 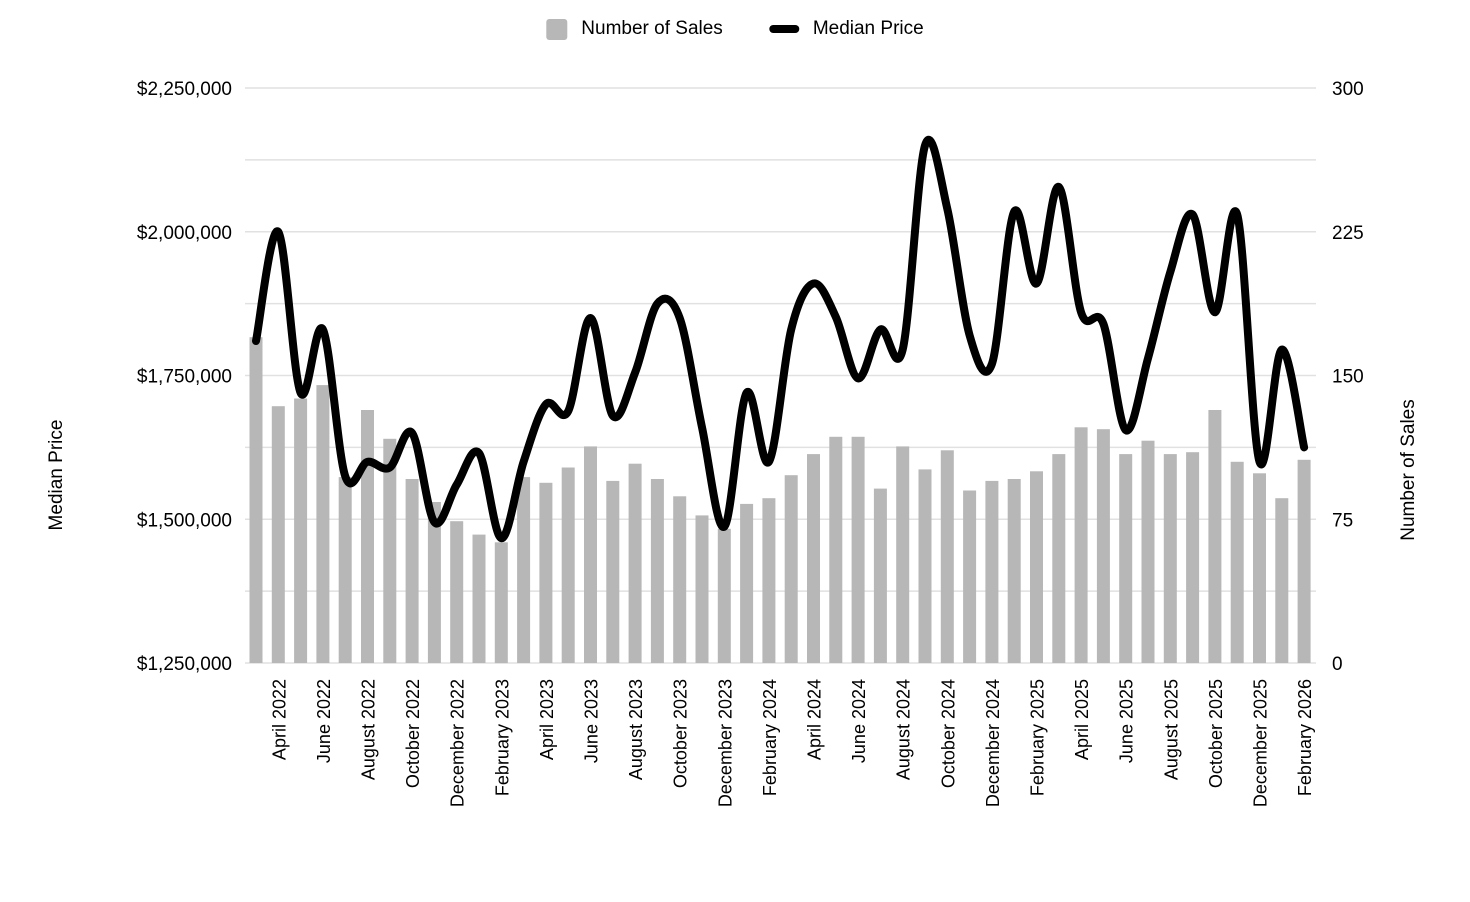 What do you see at coordinates (859, 721) in the screenshot?
I see `x-axis-tick-label: June 2024` at bounding box center [859, 721].